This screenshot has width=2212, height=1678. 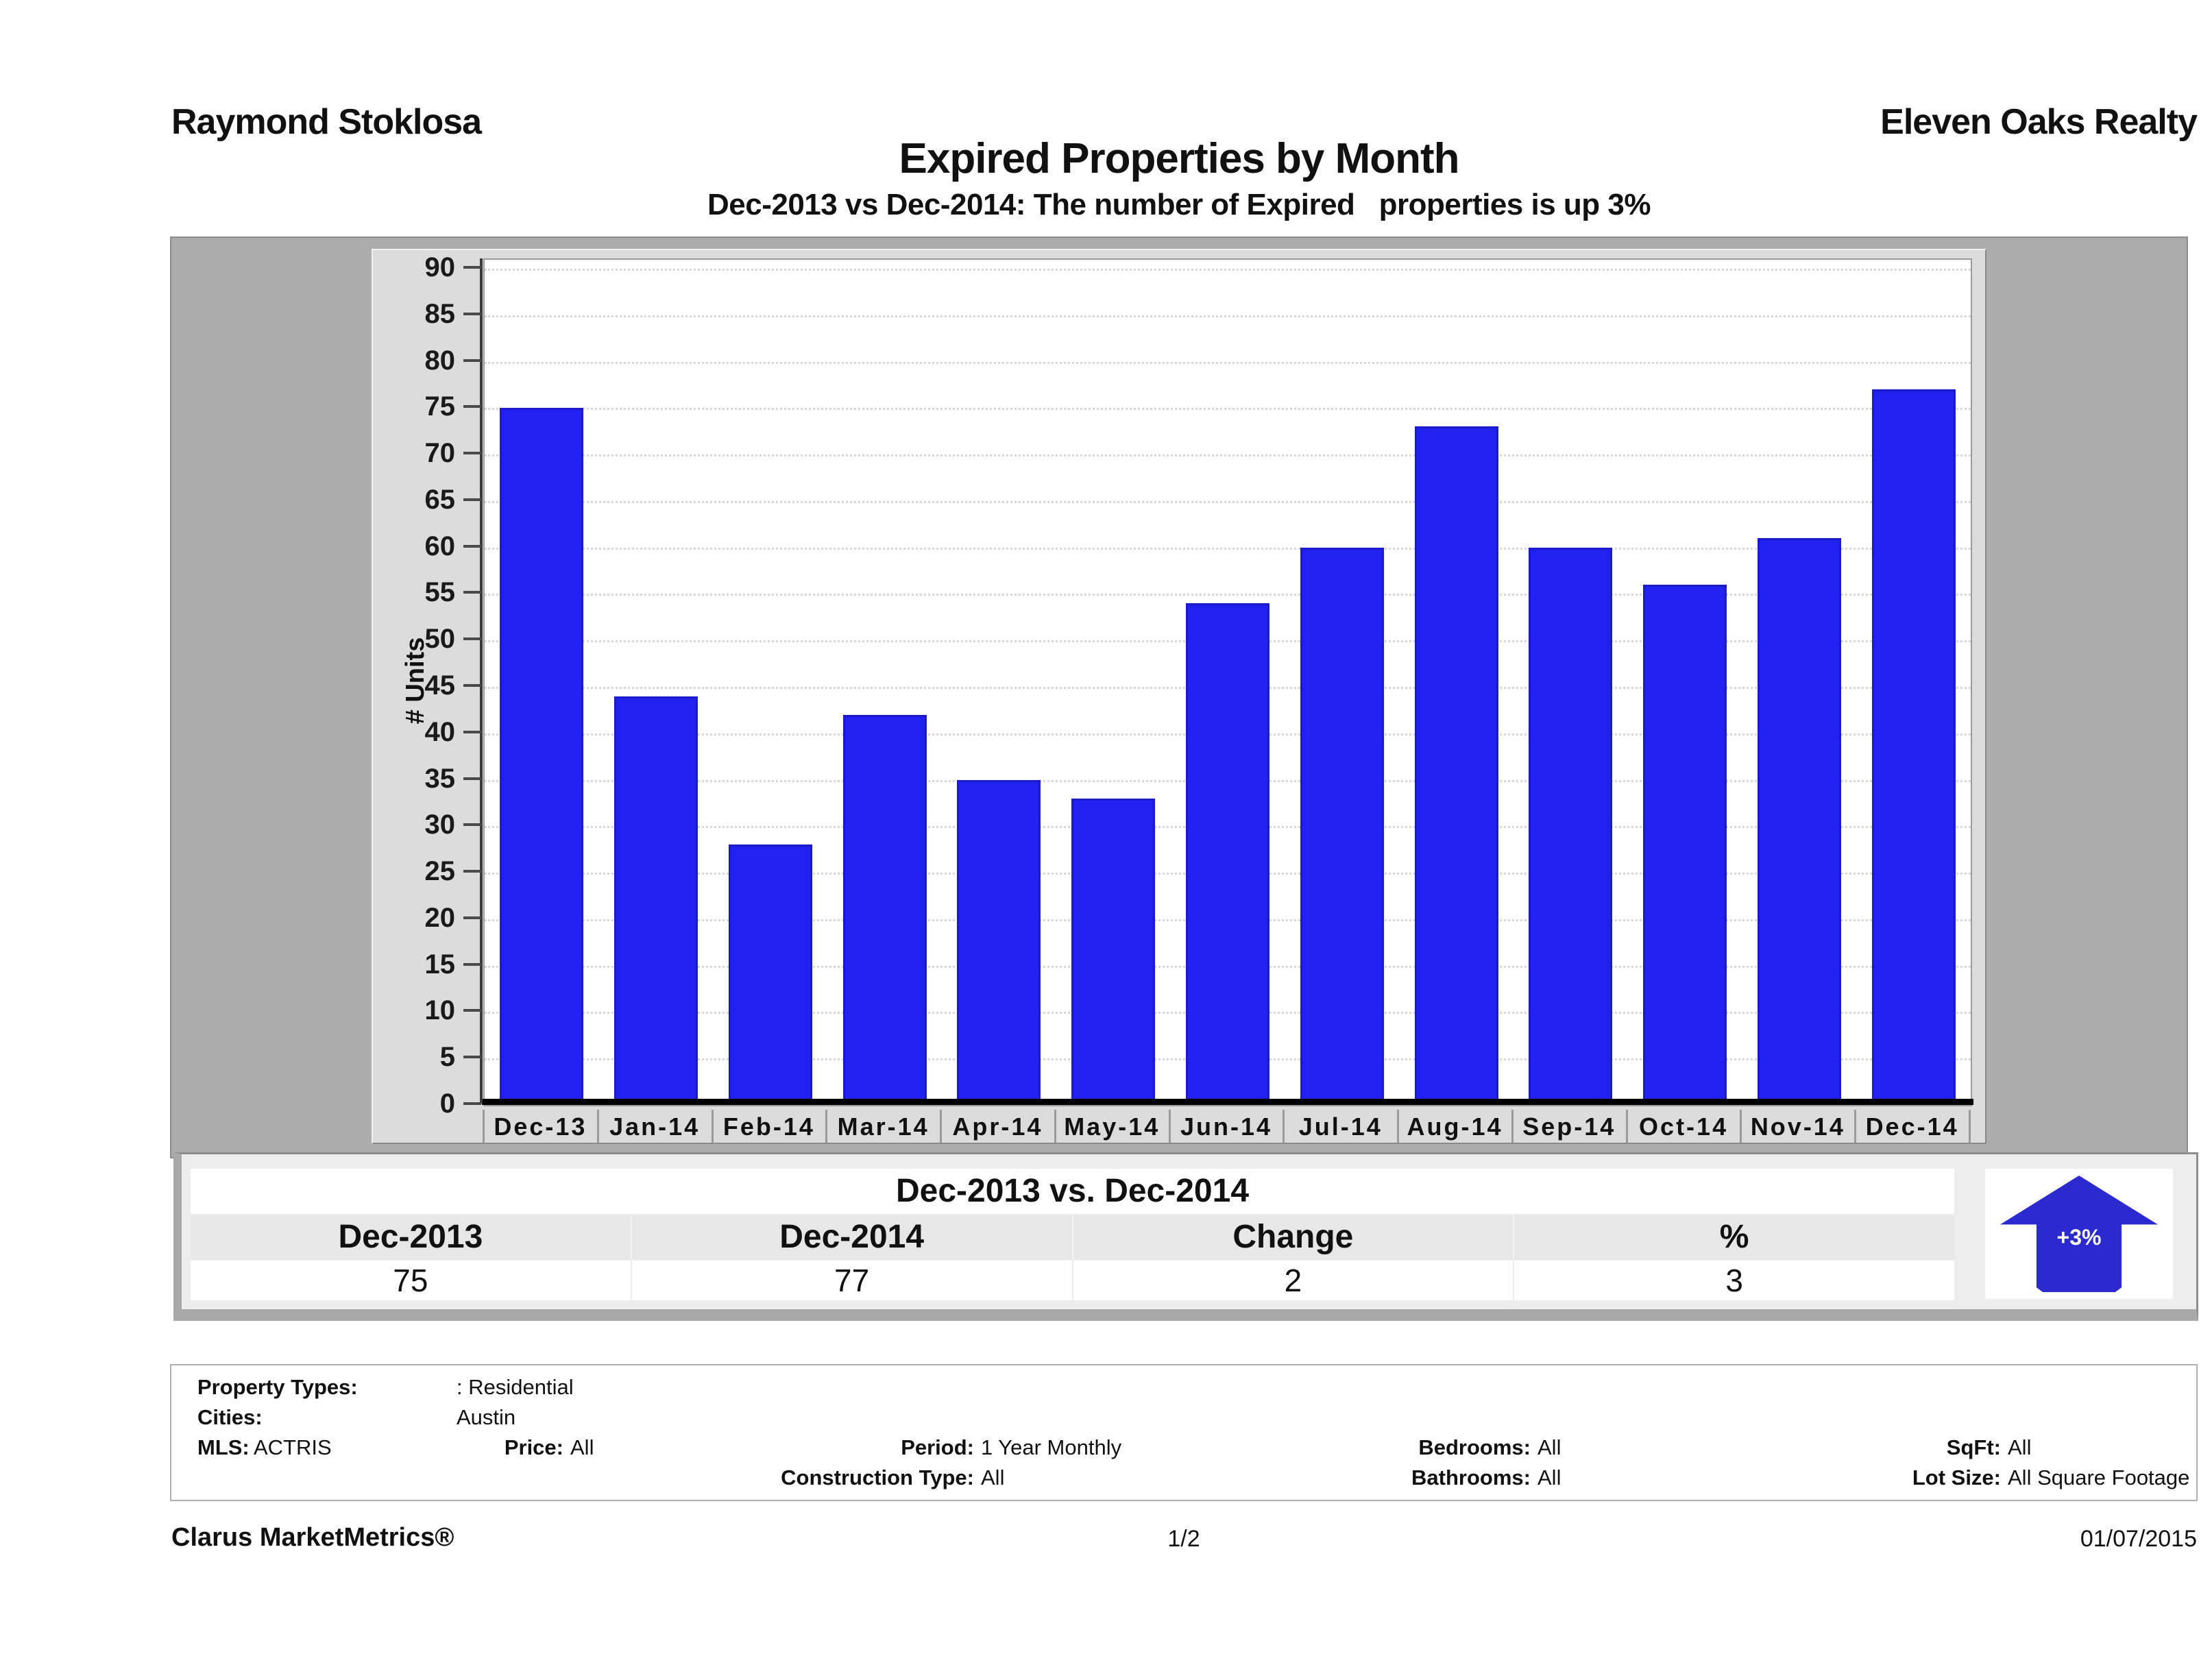 I want to click on construction-type-label-text: Construction Type:, so click(x=877, y=1477).